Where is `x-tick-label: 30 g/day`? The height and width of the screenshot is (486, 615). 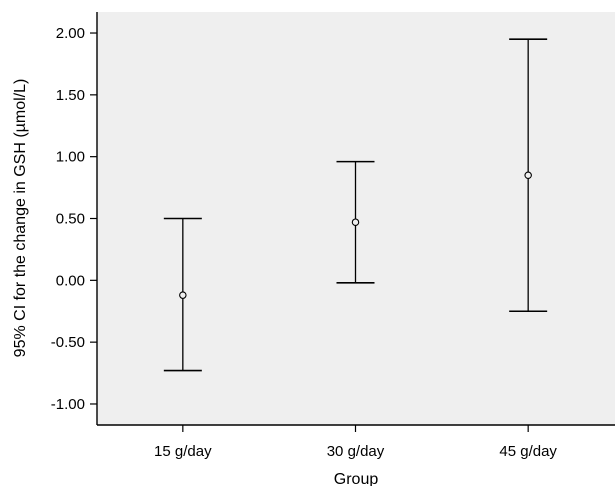
x-tick-label: 30 g/day is located at coordinates (356, 451).